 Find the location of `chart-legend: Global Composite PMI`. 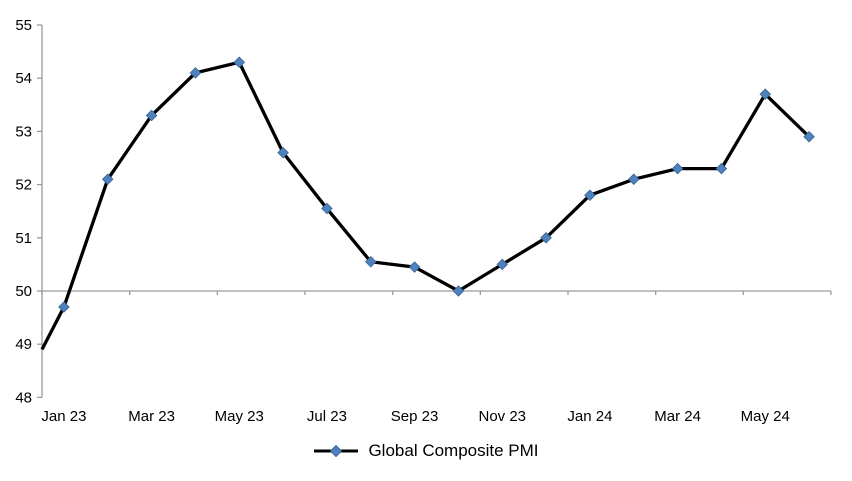

chart-legend: Global Composite PMI is located at coordinates (426, 450).